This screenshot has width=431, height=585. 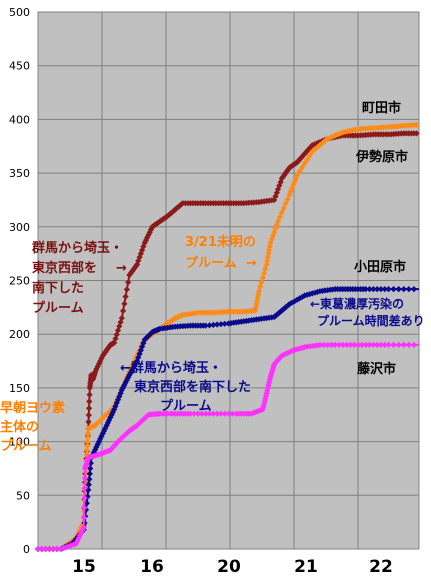 I want to click on annotation-gunma-lower: ←群馬から埼玉・ 東京西部を南下した プルーム, so click(x=185, y=387).